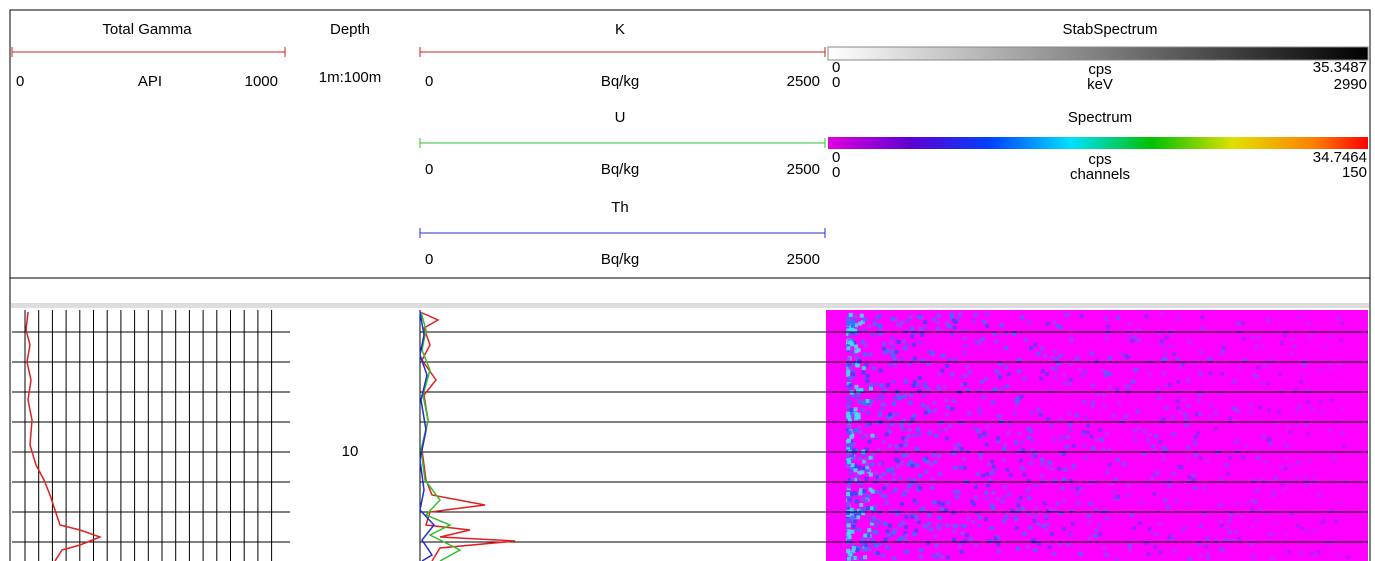 This screenshot has width=1375, height=561. I want to click on scale-unit: API, so click(150, 81).